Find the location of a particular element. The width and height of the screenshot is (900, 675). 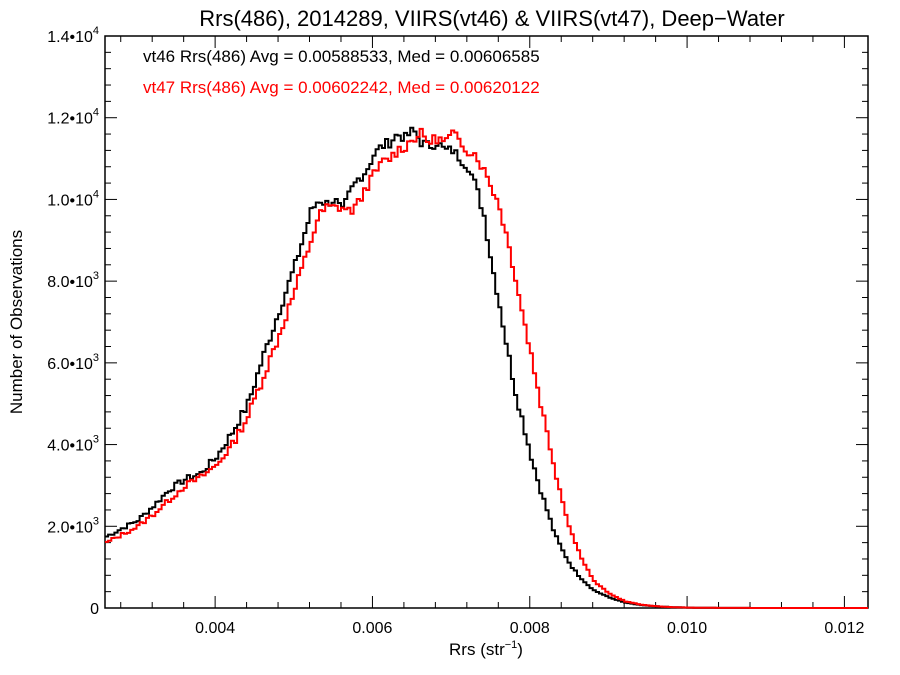

y-tick-label: 2.0•103 is located at coordinates (73, 525).